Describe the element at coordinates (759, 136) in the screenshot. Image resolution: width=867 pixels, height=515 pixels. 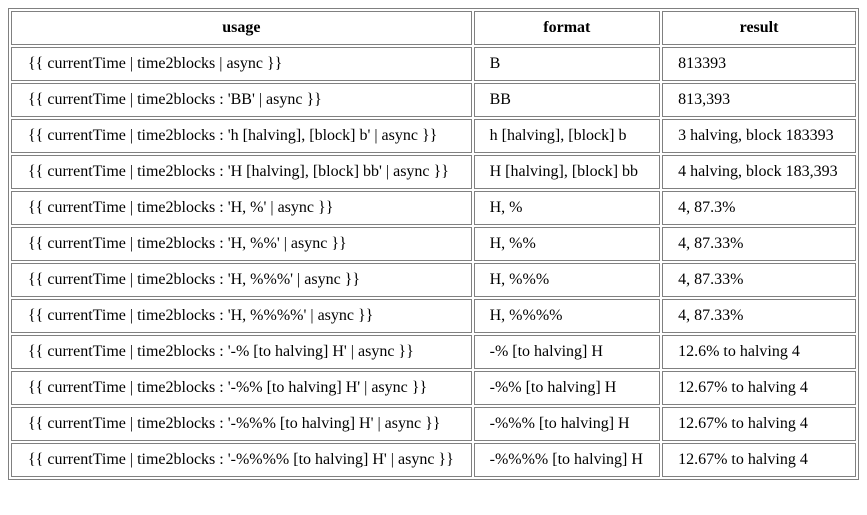
I see `result-cell: 3 halving, block 183393` at that location.